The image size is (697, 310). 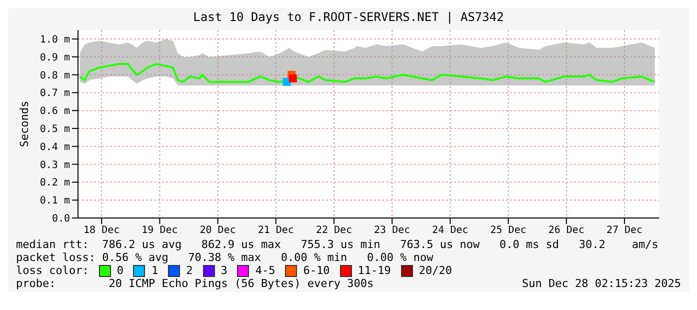 I want to click on y-axis-title: Seconds, so click(x=24, y=124).